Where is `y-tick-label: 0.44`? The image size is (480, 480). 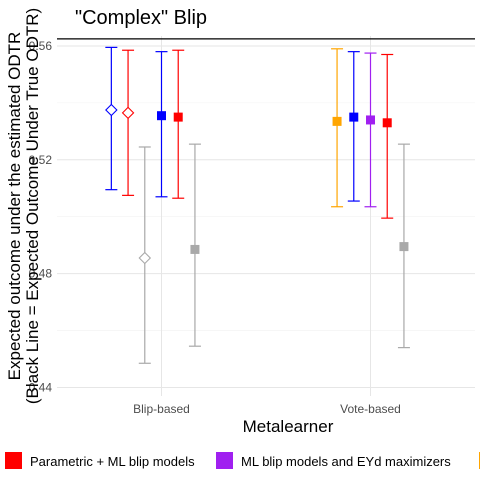 y-tick-label: 0.44 is located at coordinates (41, 387).